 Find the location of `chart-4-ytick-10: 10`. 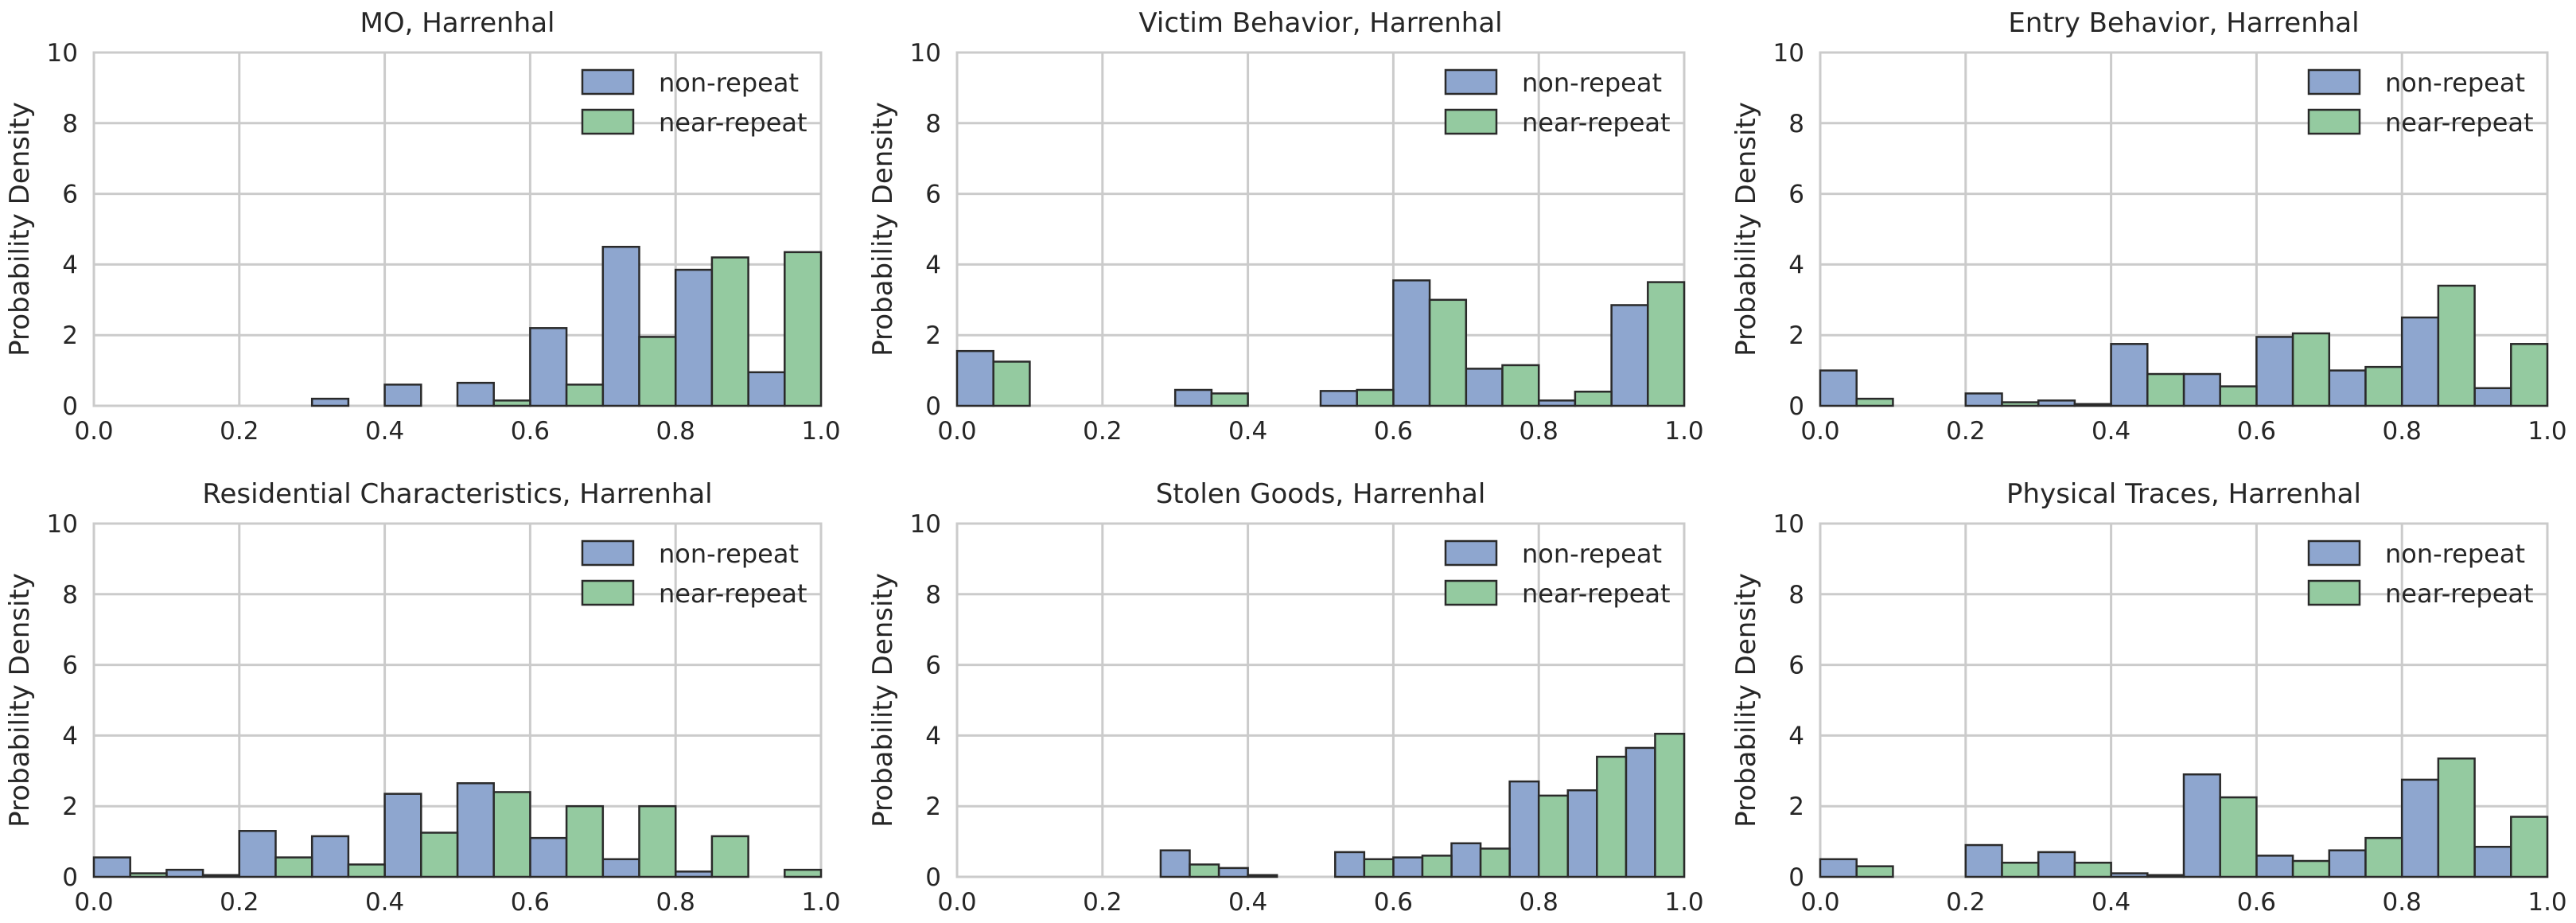

chart-4-ytick-10: 10 is located at coordinates (926, 524).